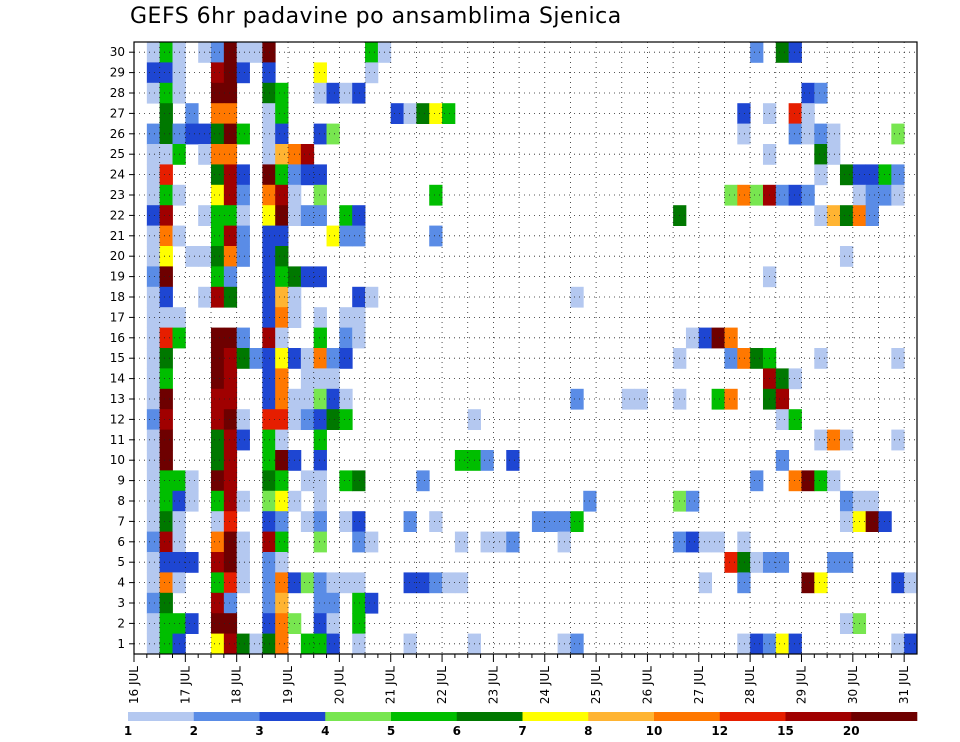 This screenshot has height=742, width=960. I want to click on colorbar-label: 4, so click(325, 731).